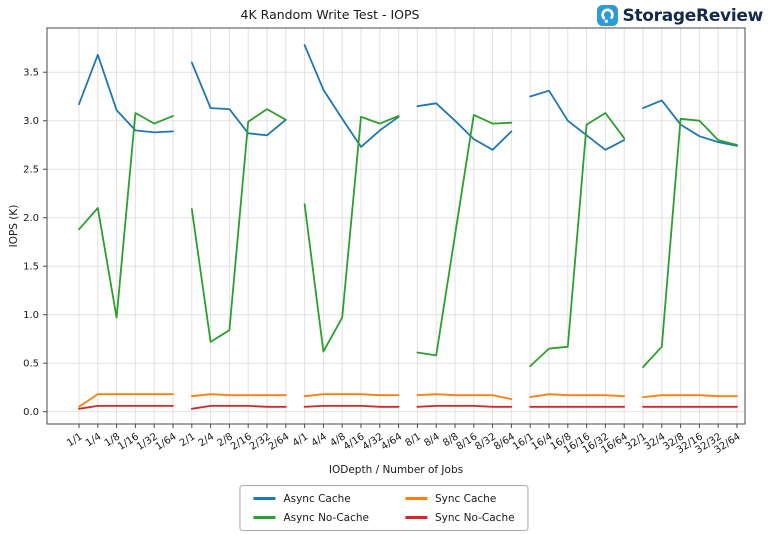 This screenshot has width=768, height=535. I want to click on svg-text: 8/4, so click(431, 440).